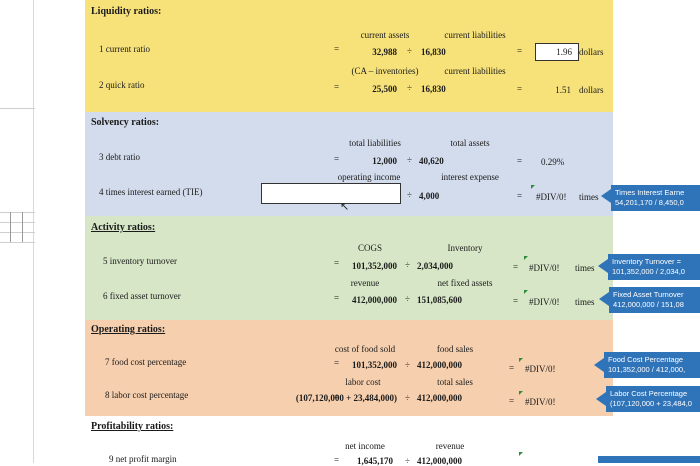 Image resolution: width=700 pixels, height=466 pixels. What do you see at coordinates (465, 248) in the screenshot?
I see `denominator-label: Inventory` at bounding box center [465, 248].